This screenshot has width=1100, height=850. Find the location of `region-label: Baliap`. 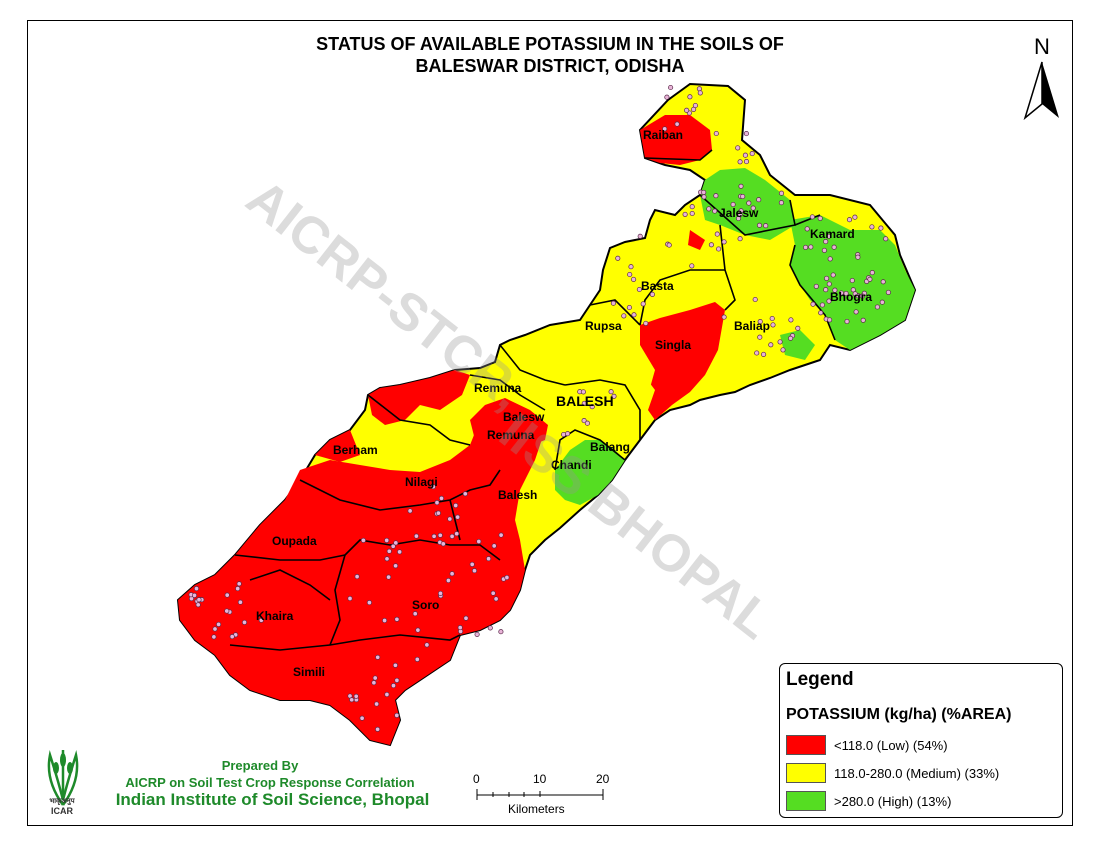

region-label: Baliap is located at coordinates (752, 326).